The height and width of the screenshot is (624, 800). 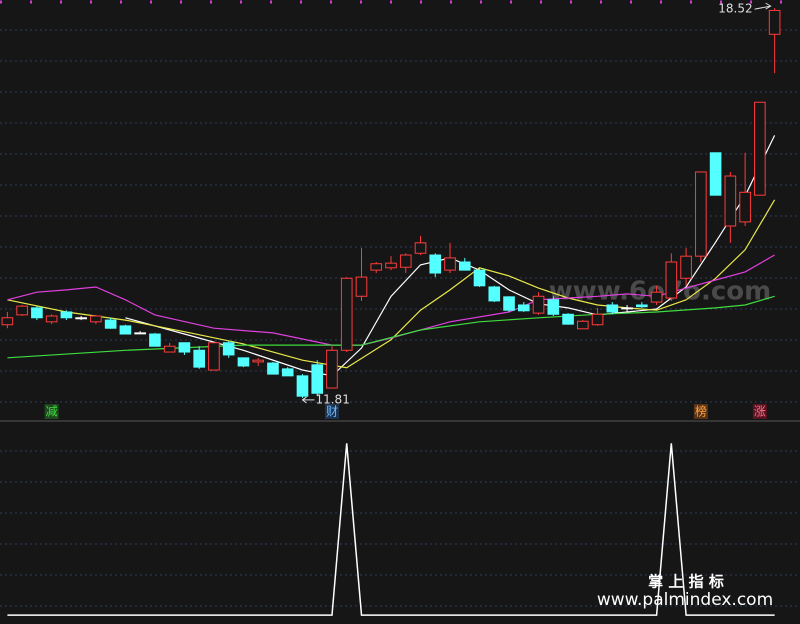 I want to click on signal-label: 财, so click(x=332, y=412).